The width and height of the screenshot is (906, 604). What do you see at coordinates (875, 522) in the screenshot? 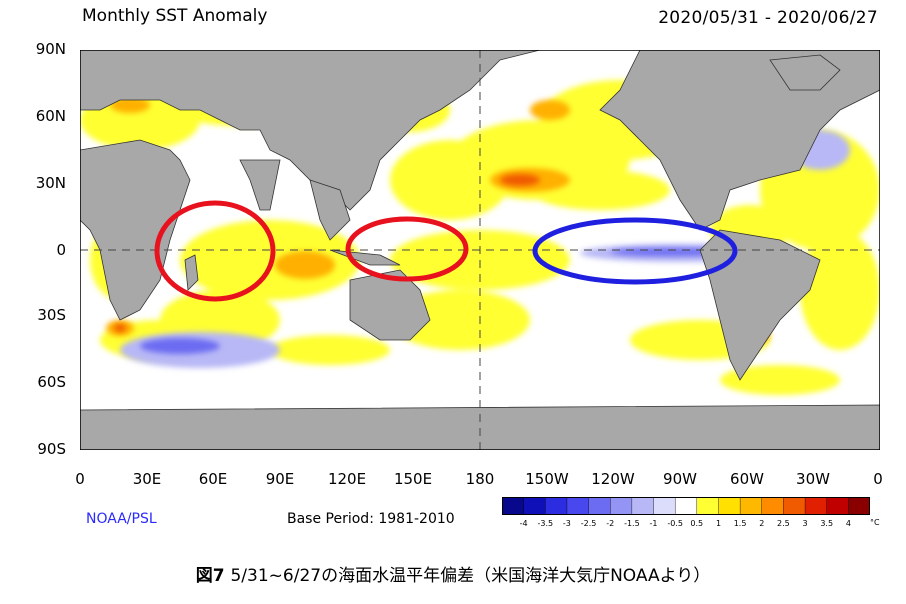
I see `colorbar-unit: °C` at bounding box center [875, 522].